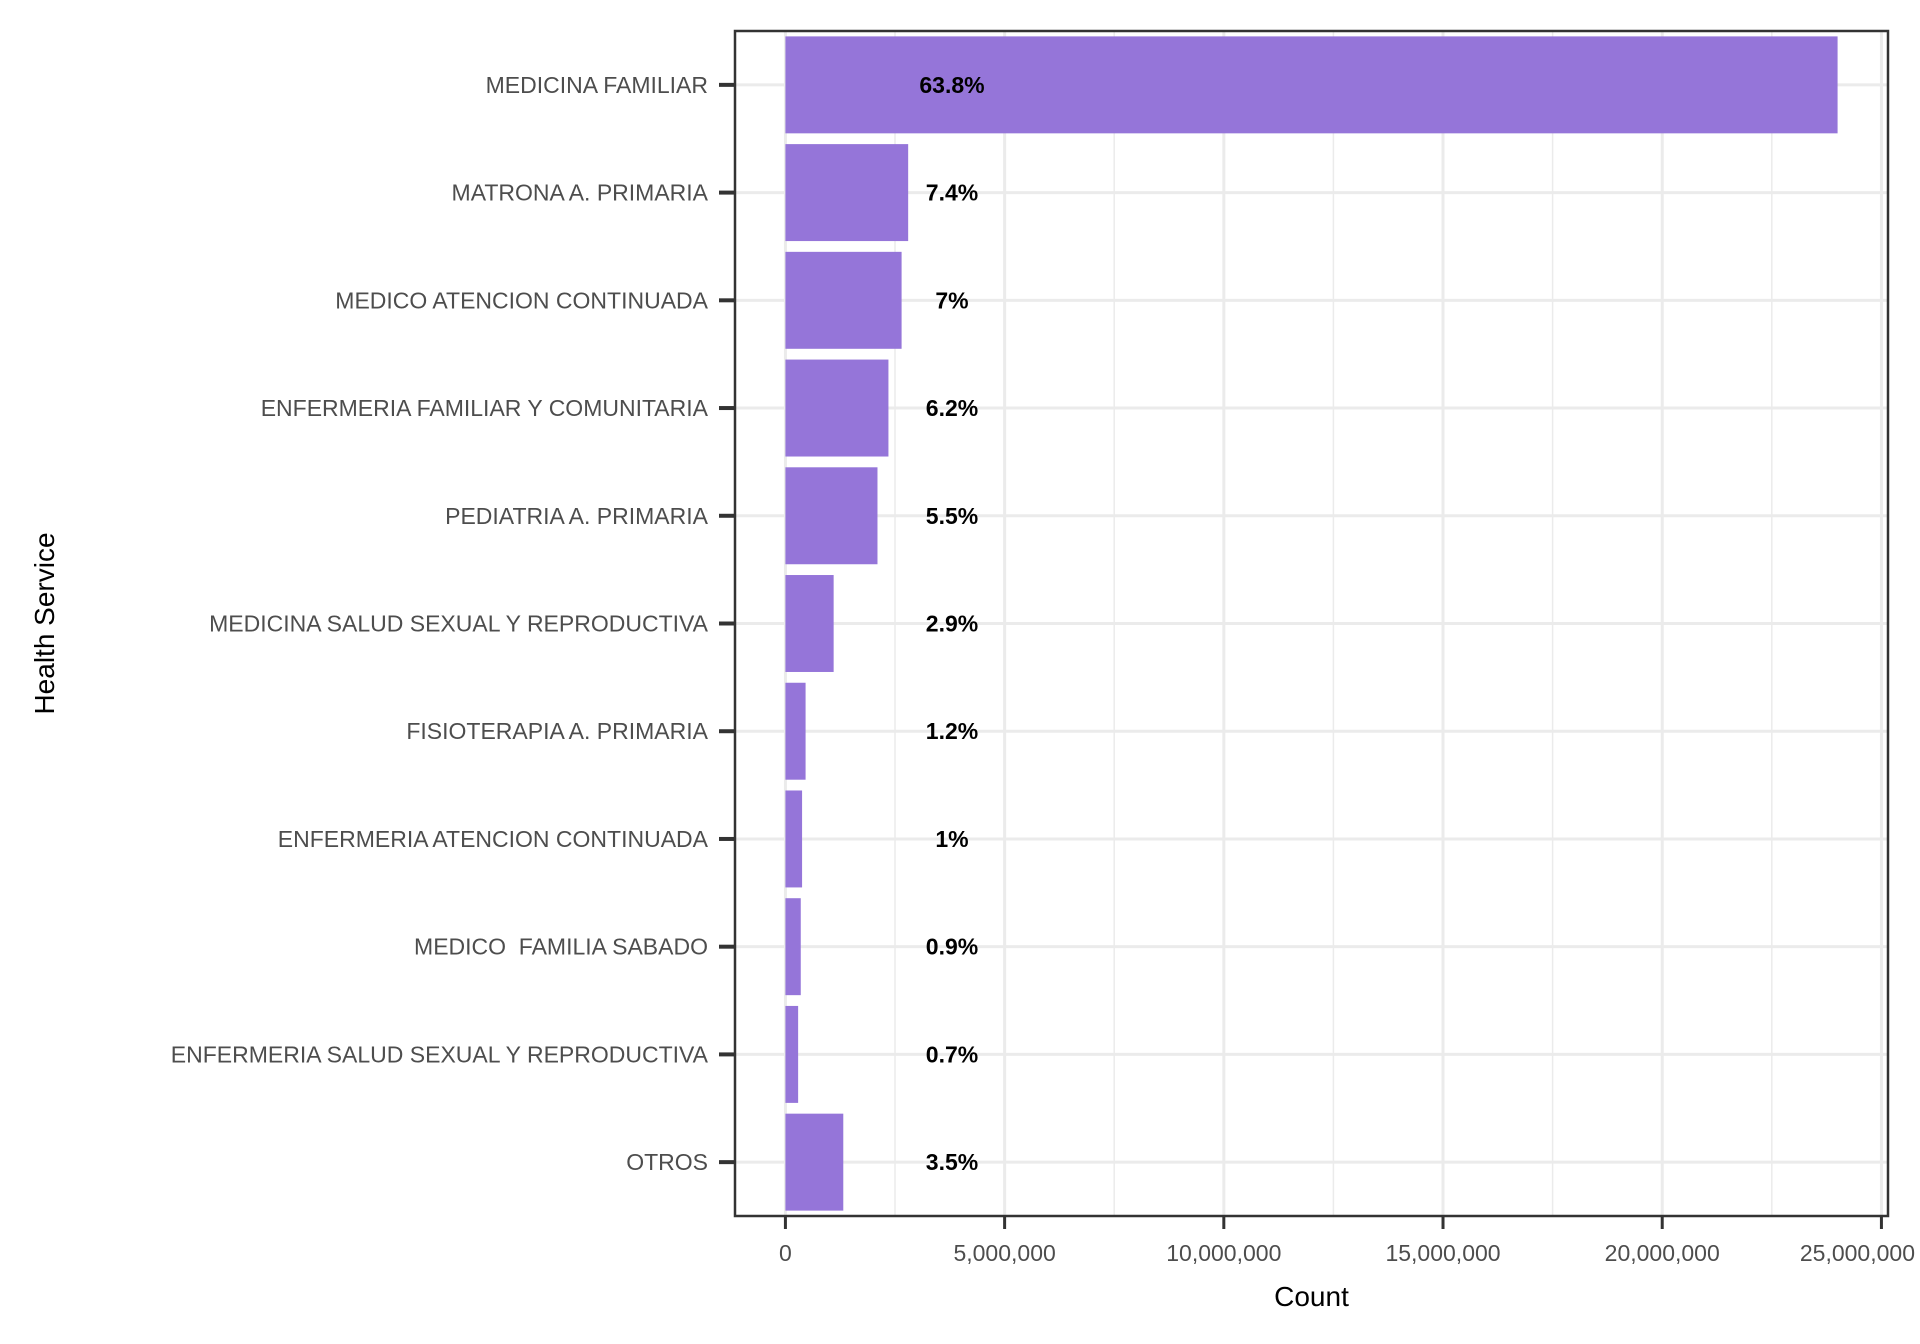 The width and height of the screenshot is (1920, 1344). Describe the element at coordinates (667, 1162) in the screenshot. I see `category-label: OTROS` at that location.